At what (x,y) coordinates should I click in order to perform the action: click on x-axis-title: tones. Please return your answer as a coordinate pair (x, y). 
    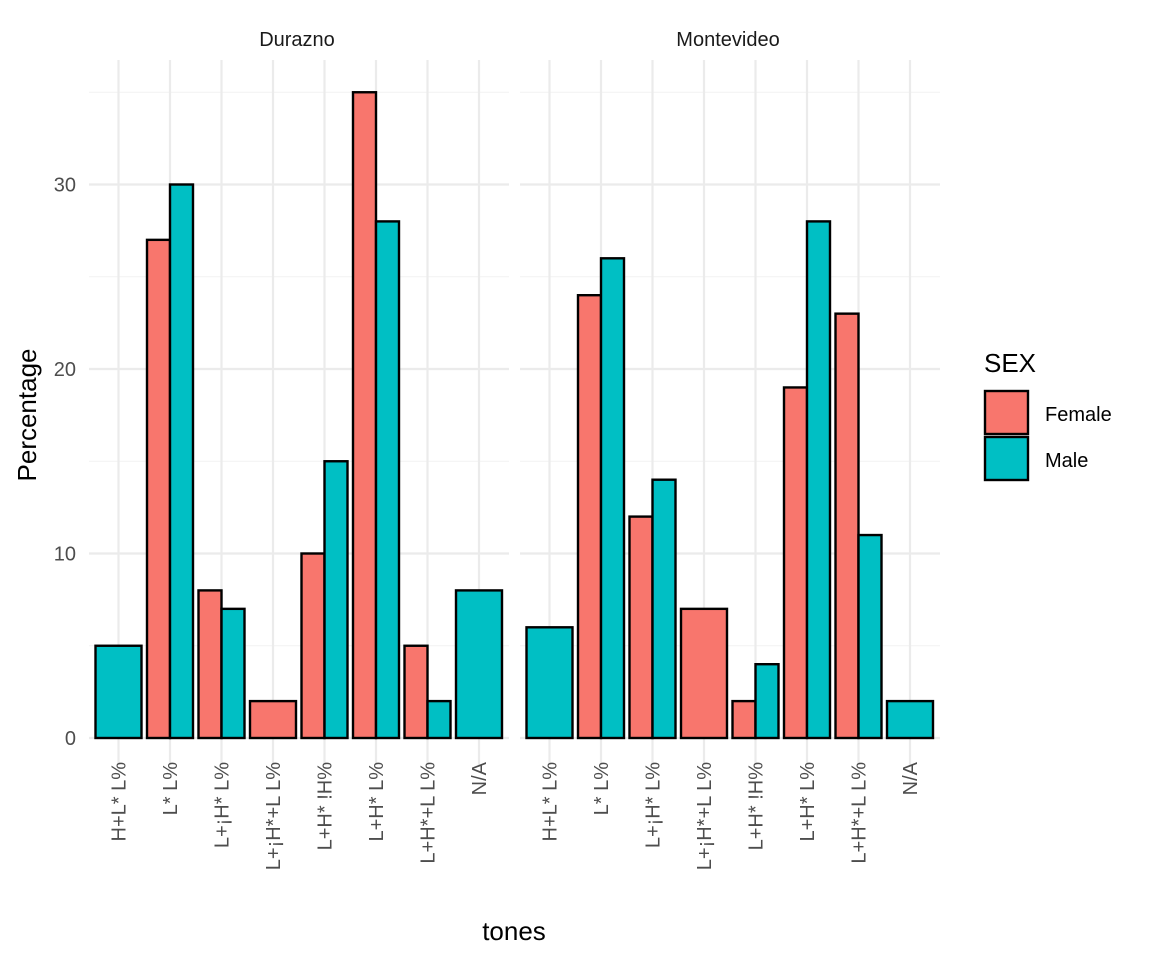
    Looking at the image, I should click on (514, 931).